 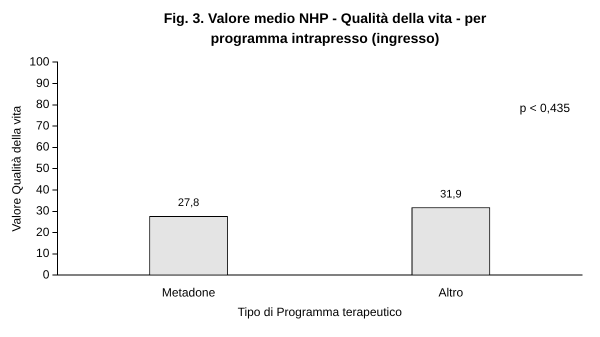 What do you see at coordinates (43, 189) in the screenshot?
I see `y-tick-label: 40` at bounding box center [43, 189].